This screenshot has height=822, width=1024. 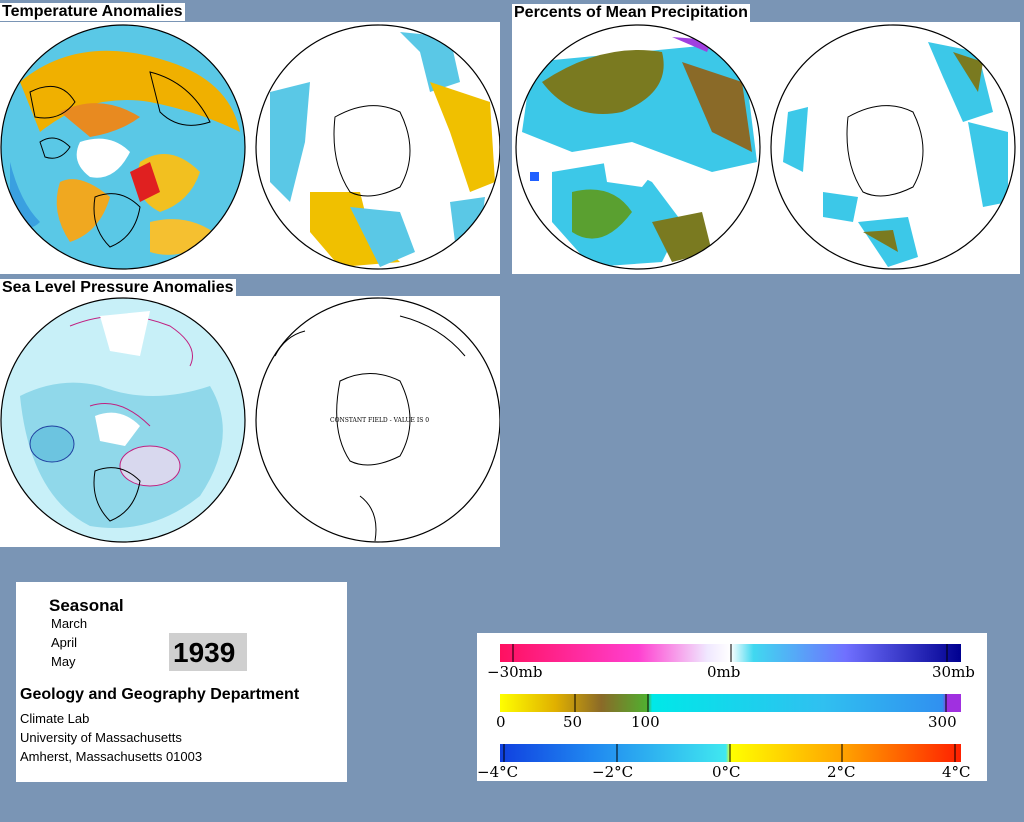 I want to click on temperature-panel, so click(x=250, y=148).